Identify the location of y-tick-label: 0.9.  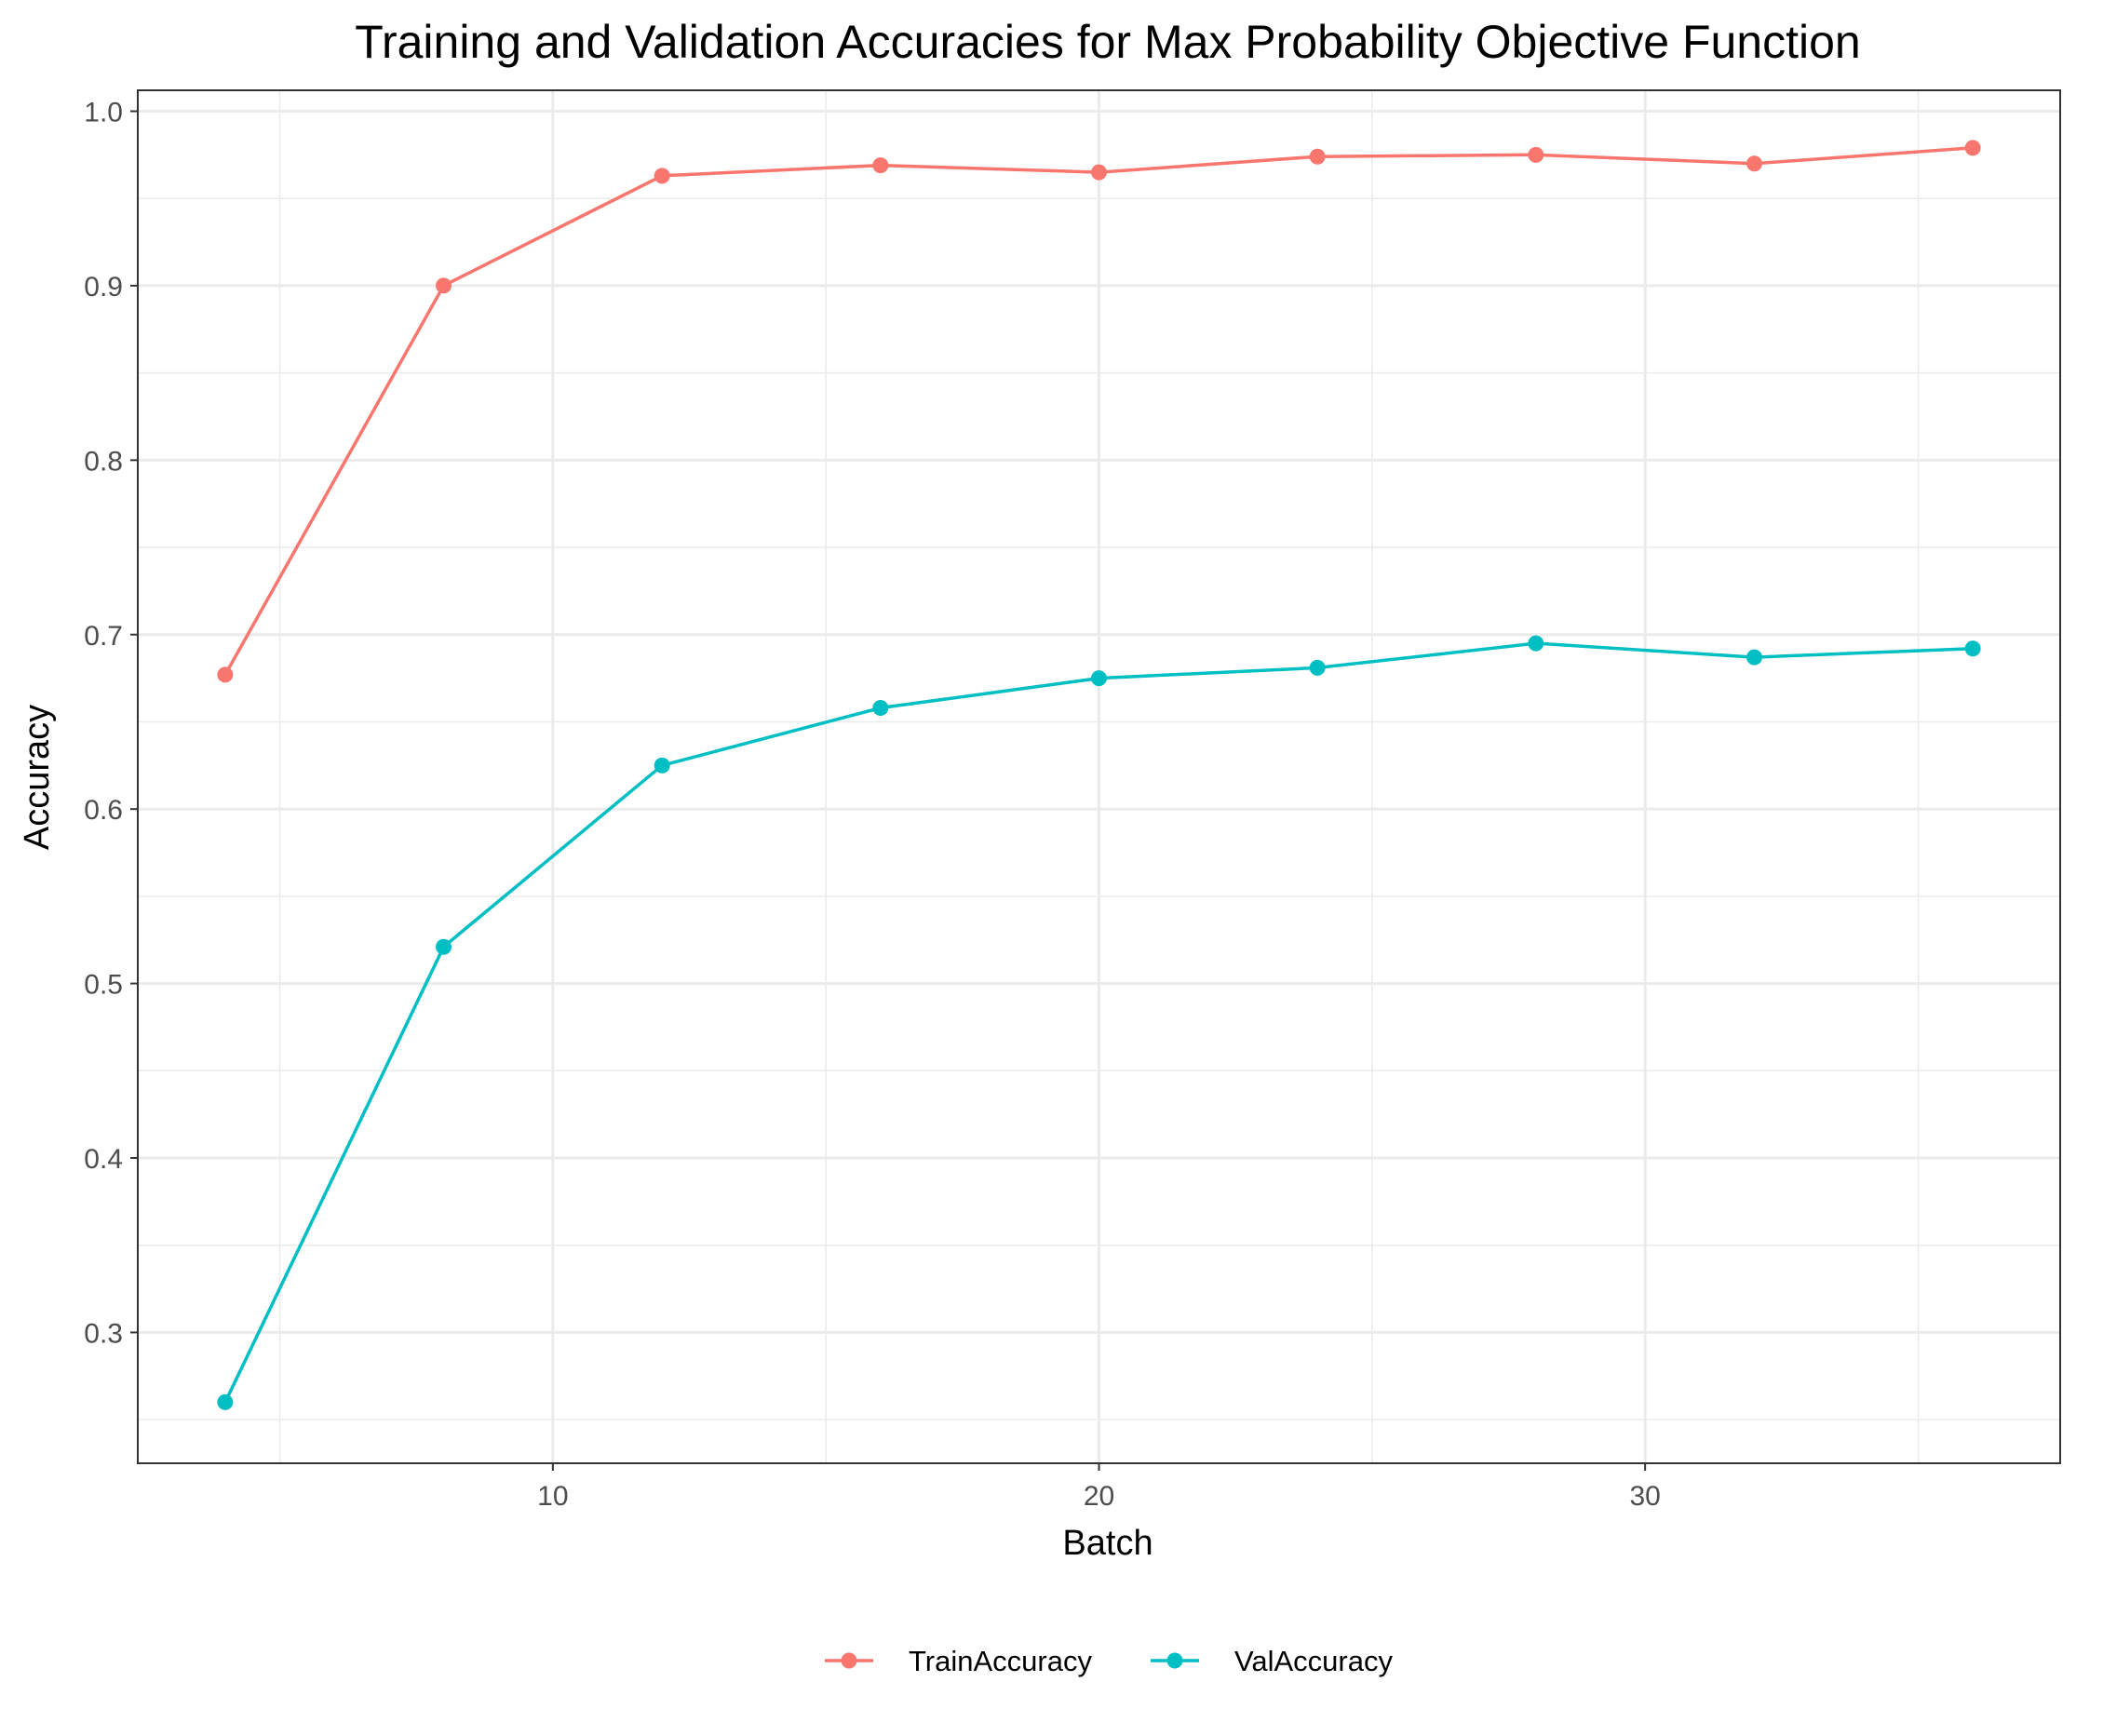
(103, 288).